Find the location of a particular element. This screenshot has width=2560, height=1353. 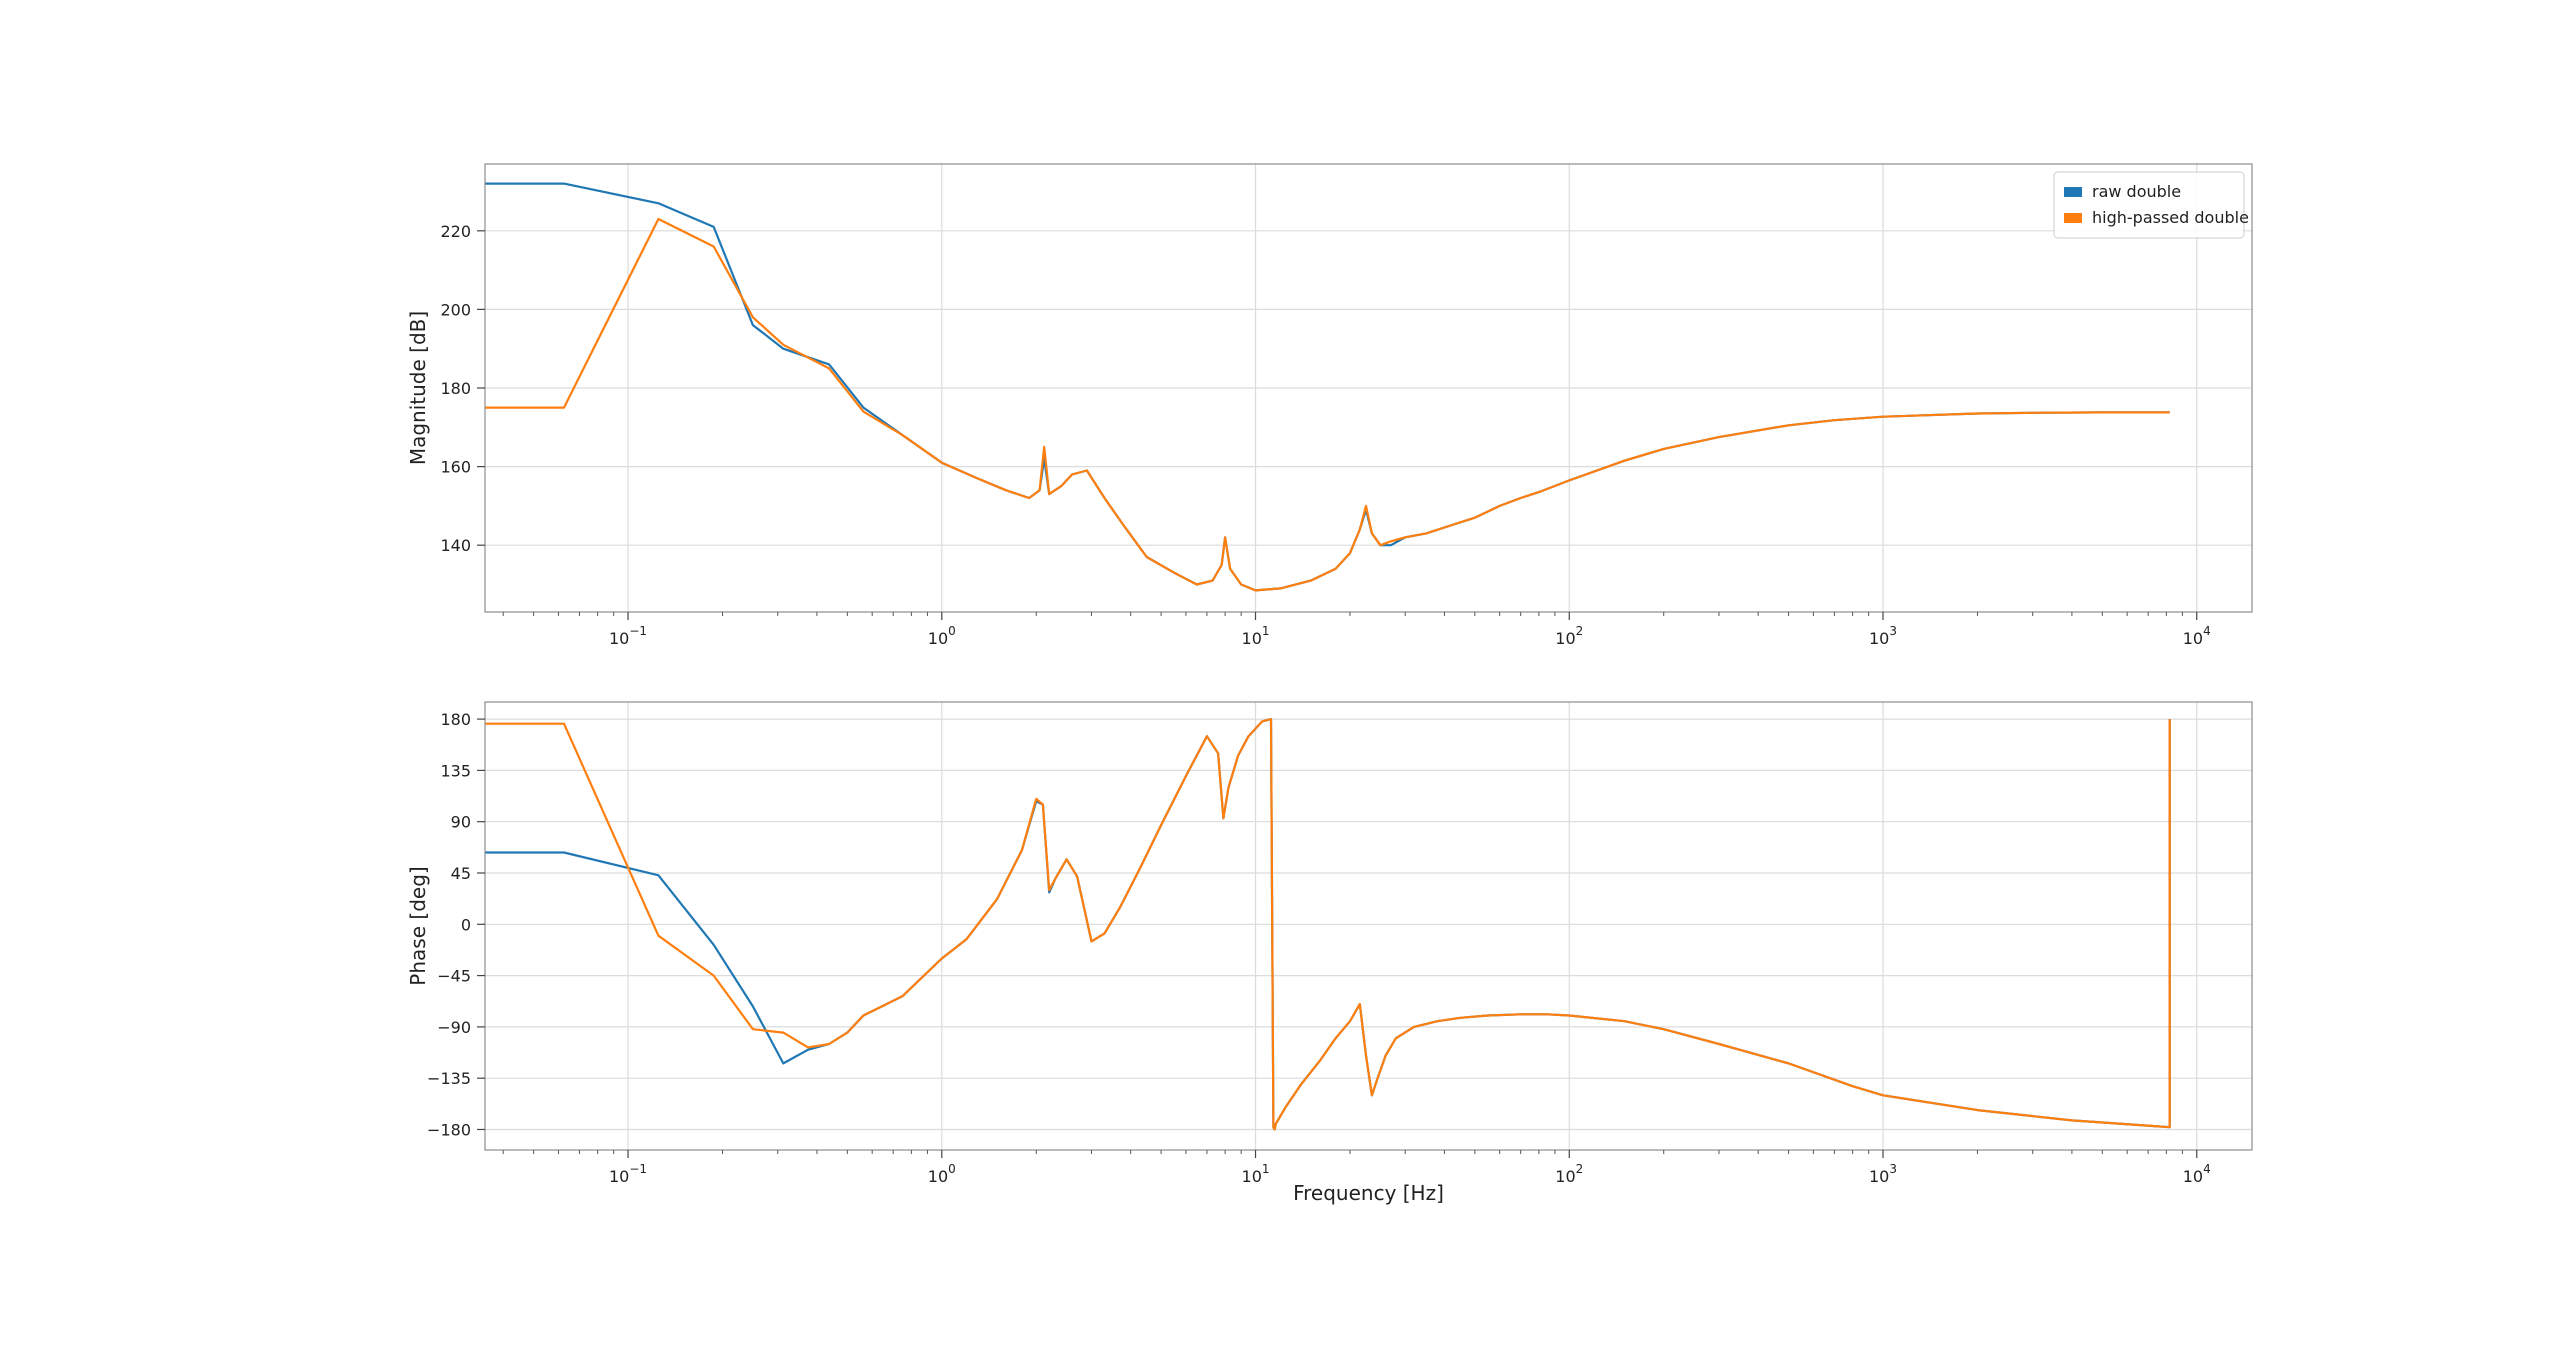

legend: raw double high-passed double is located at coordinates (2151, 205).